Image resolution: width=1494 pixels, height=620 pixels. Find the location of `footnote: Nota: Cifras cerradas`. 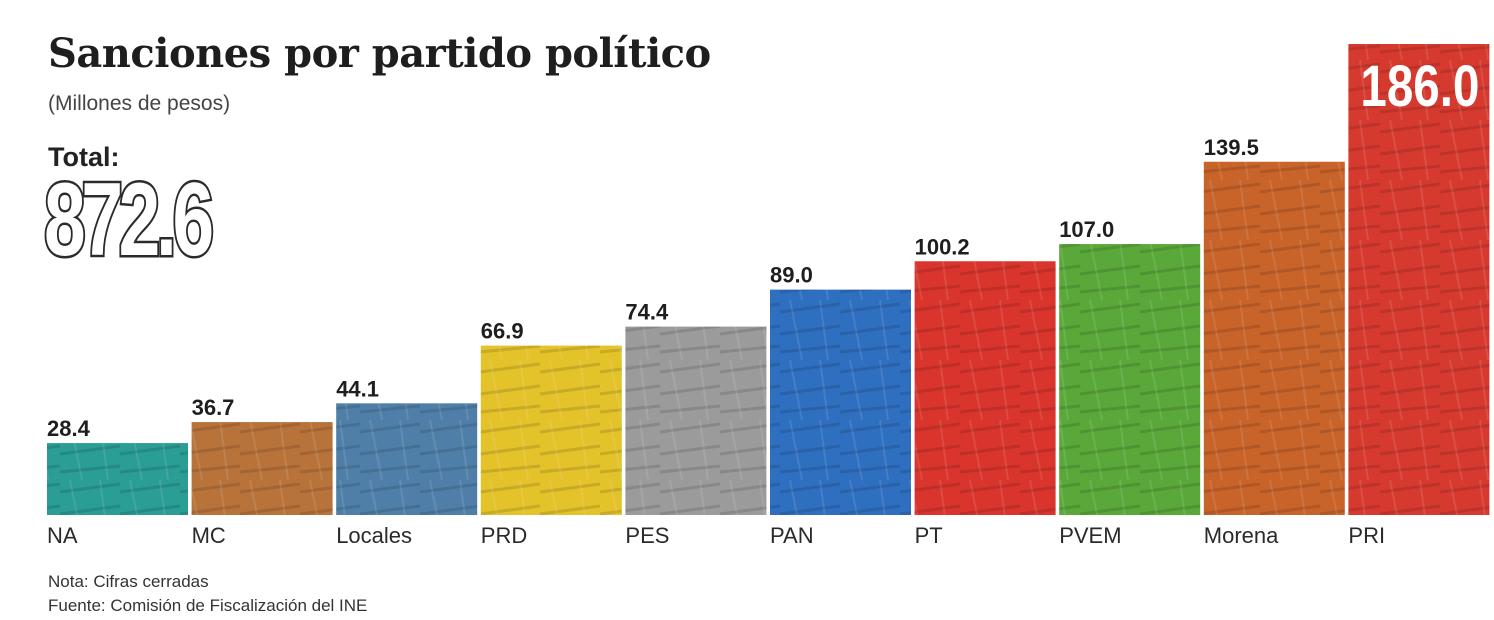

footnote: Nota: Cifras cerradas is located at coordinates (128, 581).